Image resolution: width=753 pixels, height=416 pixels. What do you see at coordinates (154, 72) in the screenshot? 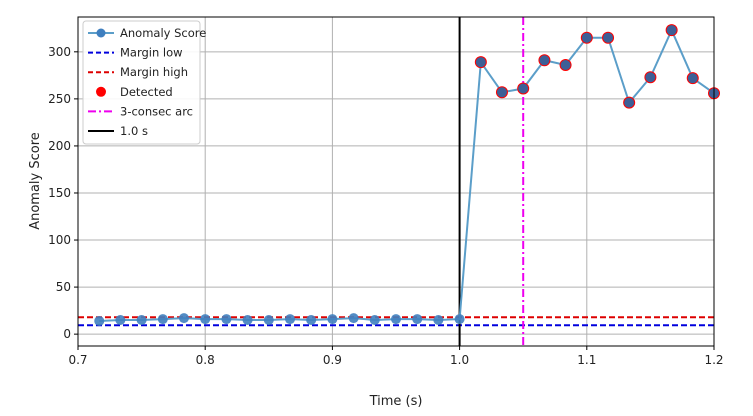
I see `legend-label: Margin high` at bounding box center [154, 72].